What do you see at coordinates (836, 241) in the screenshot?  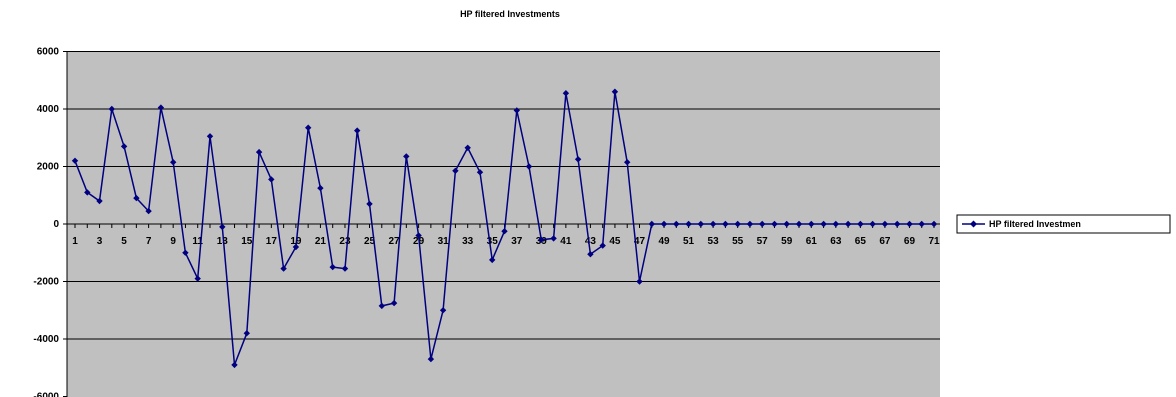 I see `x-tick-label: 63` at bounding box center [836, 241].